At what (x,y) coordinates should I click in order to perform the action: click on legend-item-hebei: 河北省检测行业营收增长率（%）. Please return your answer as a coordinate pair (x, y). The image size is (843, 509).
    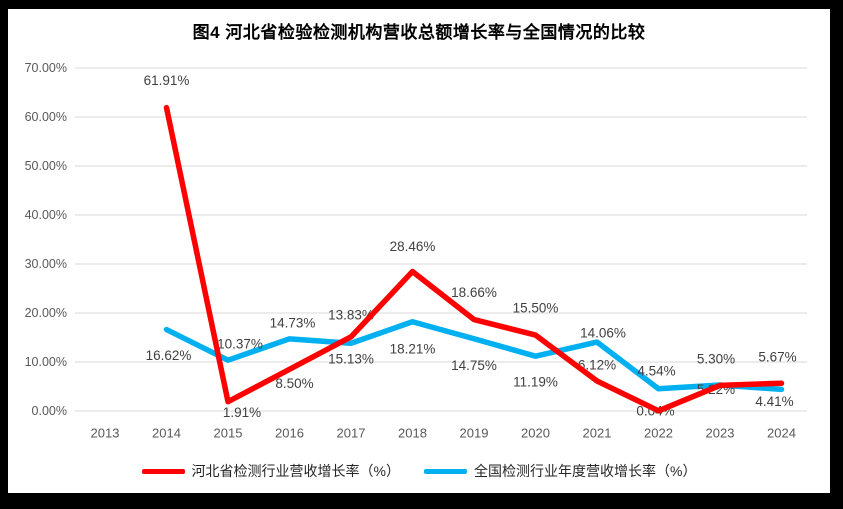
    Looking at the image, I should click on (270, 471).